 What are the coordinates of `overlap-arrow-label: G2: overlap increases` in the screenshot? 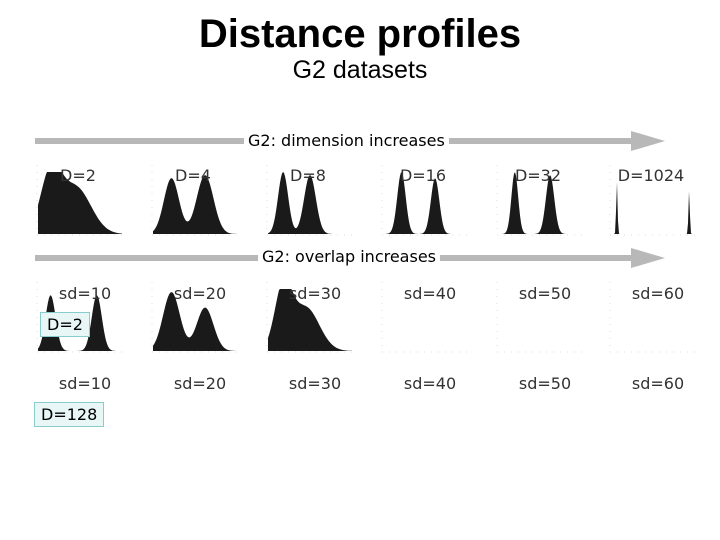 It's located at (349, 256).